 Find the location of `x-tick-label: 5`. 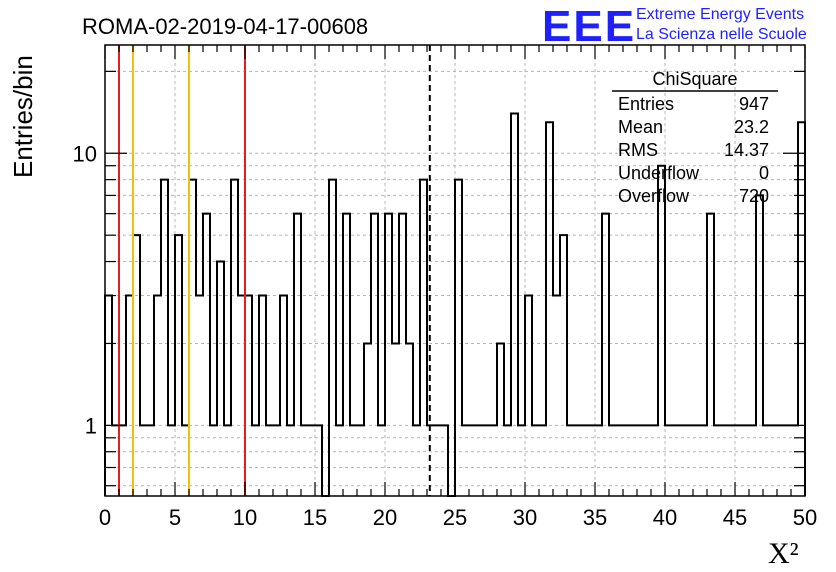

x-tick-label: 5 is located at coordinates (175, 517).